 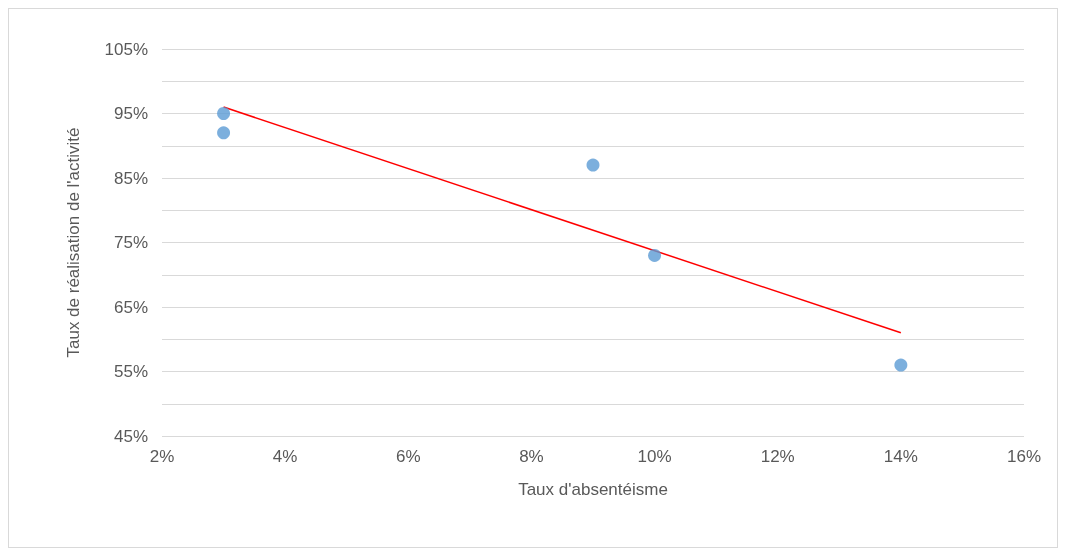 What do you see at coordinates (130, 371) in the screenshot?
I see `y-tick-label: 55%` at bounding box center [130, 371].